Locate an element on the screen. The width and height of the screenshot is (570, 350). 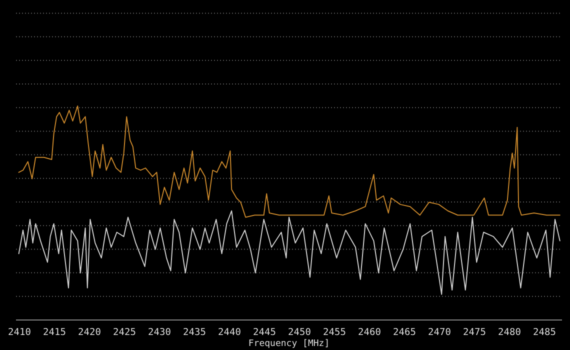
x-tick-label: 2475 is located at coordinates (474, 332).